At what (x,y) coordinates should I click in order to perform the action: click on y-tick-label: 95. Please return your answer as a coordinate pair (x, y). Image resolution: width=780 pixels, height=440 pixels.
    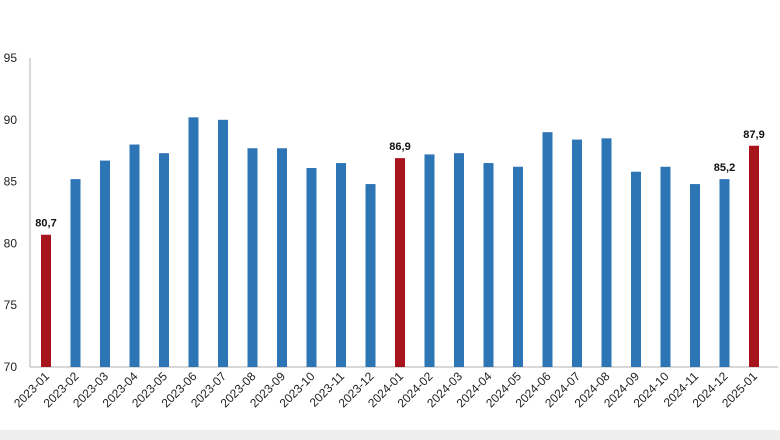
    Looking at the image, I should click on (11, 58).